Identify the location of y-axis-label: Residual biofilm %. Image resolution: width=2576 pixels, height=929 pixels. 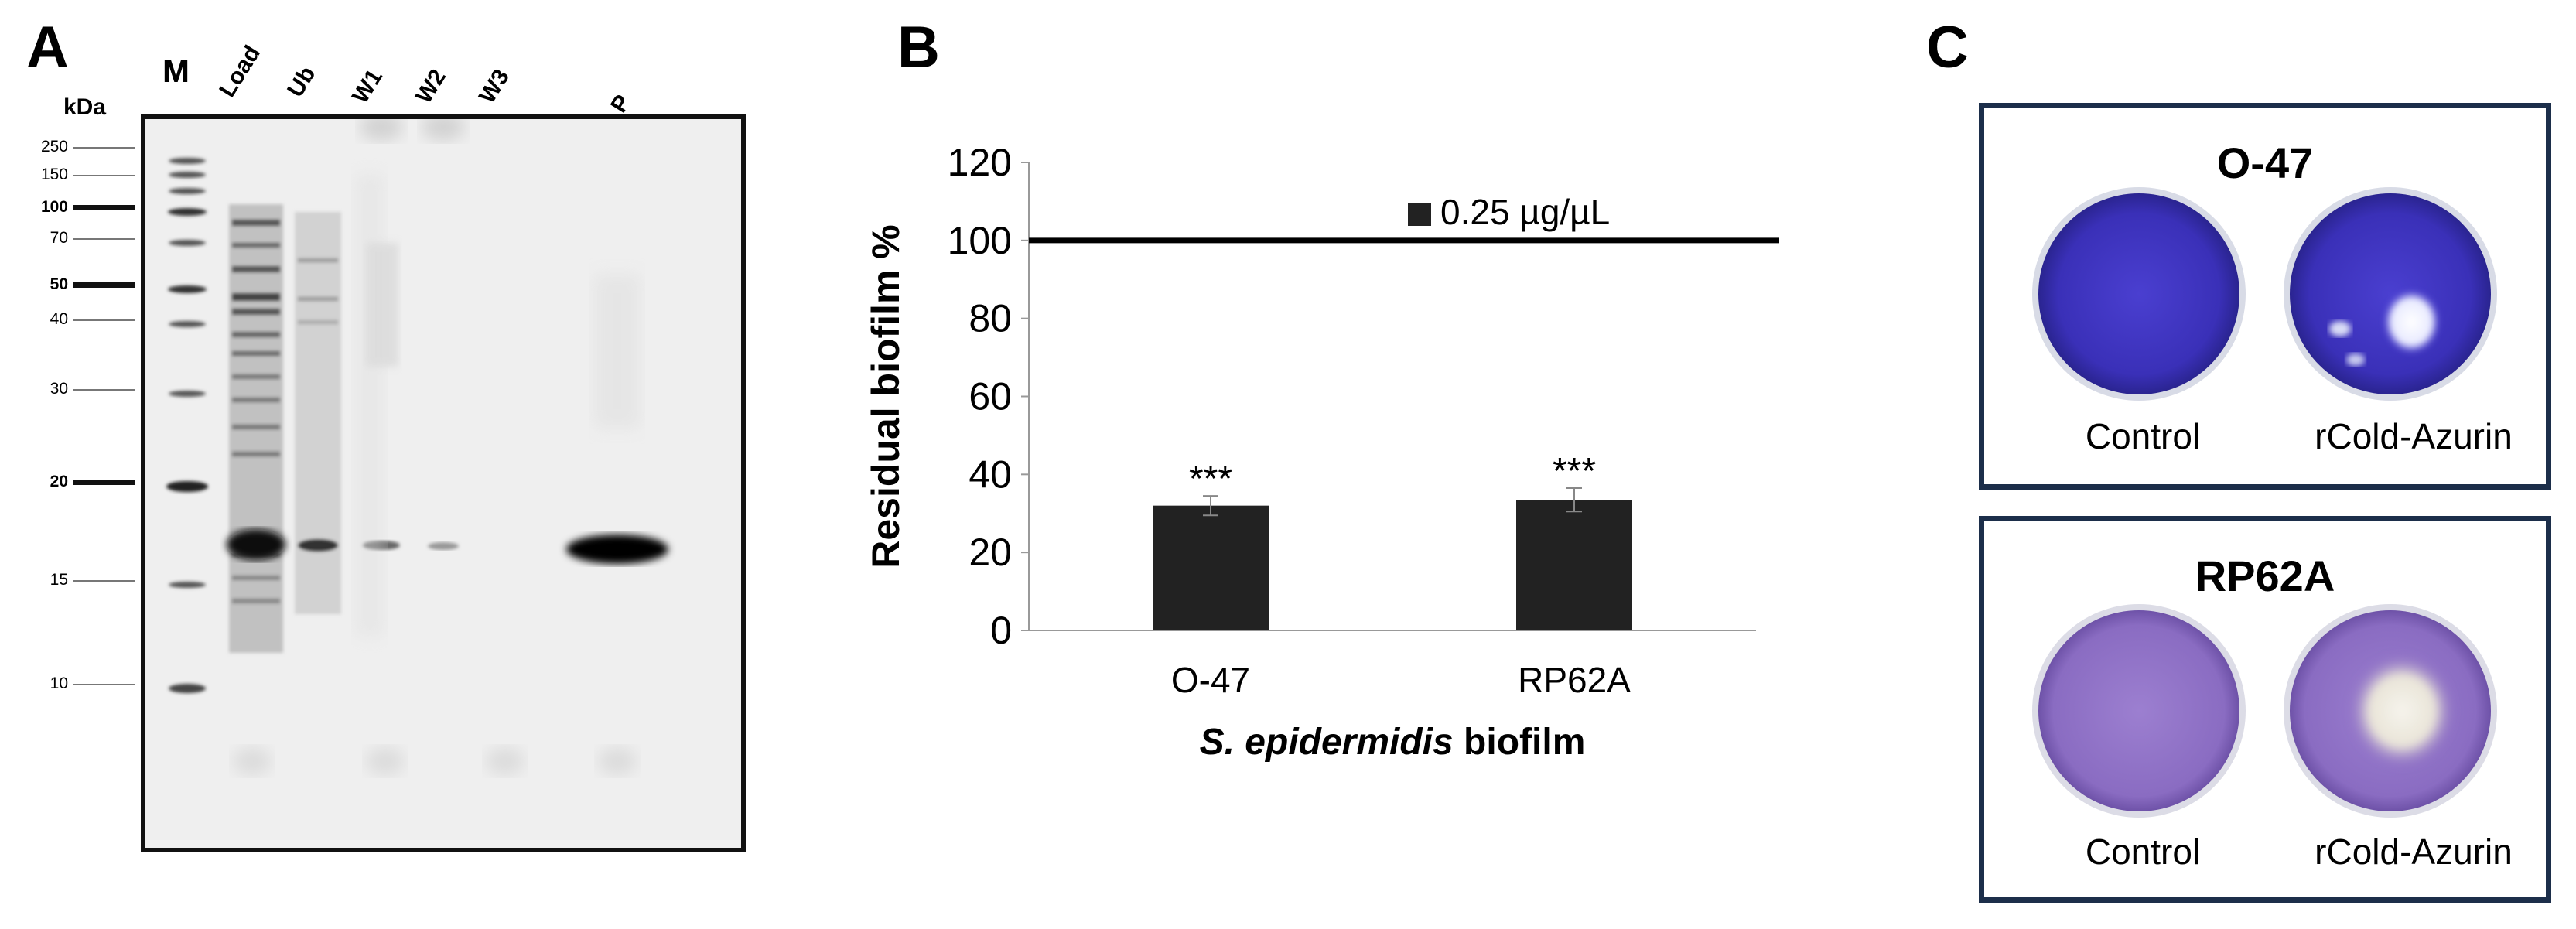
(885, 396).